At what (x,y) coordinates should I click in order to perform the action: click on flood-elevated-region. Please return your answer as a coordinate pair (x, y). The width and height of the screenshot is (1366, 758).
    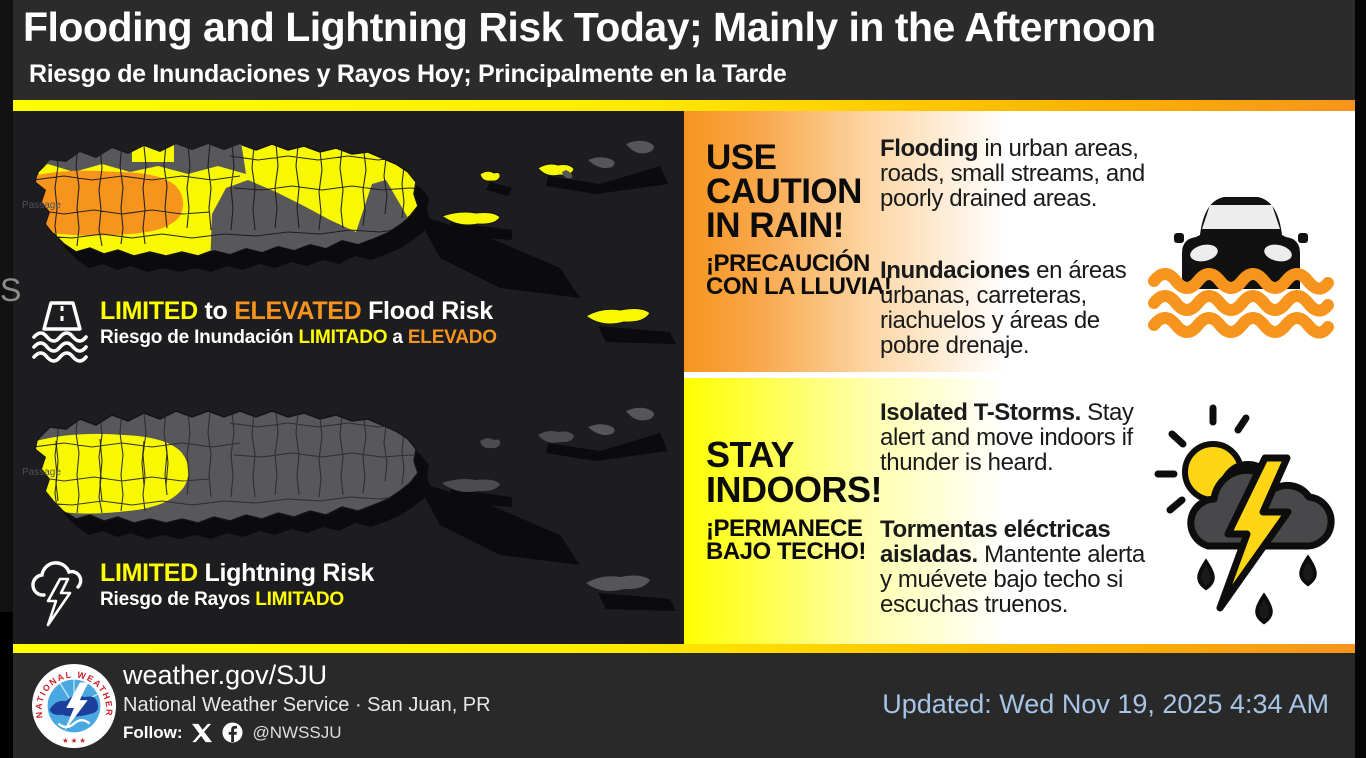
    Looking at the image, I should click on (110, 203).